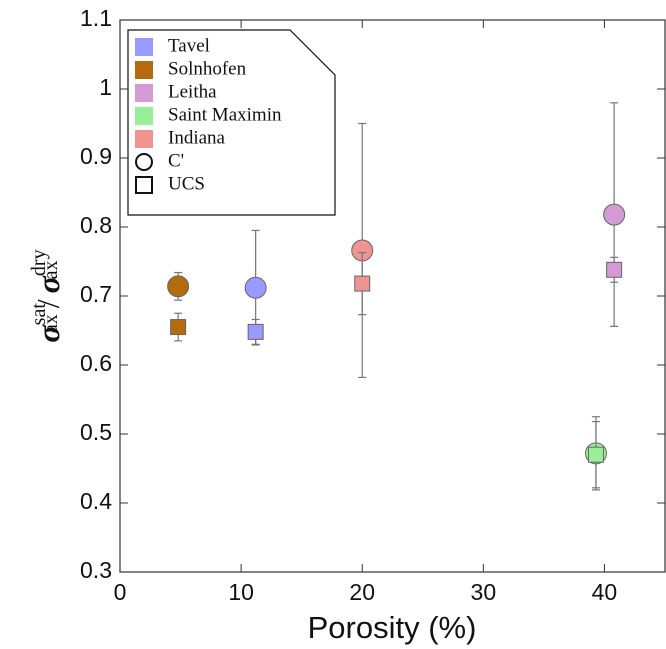 Image resolution: width=666 pixels, height=649 pixels. What do you see at coordinates (96, 225) in the screenshot?
I see `y-tick-label: 0.8` at bounding box center [96, 225].